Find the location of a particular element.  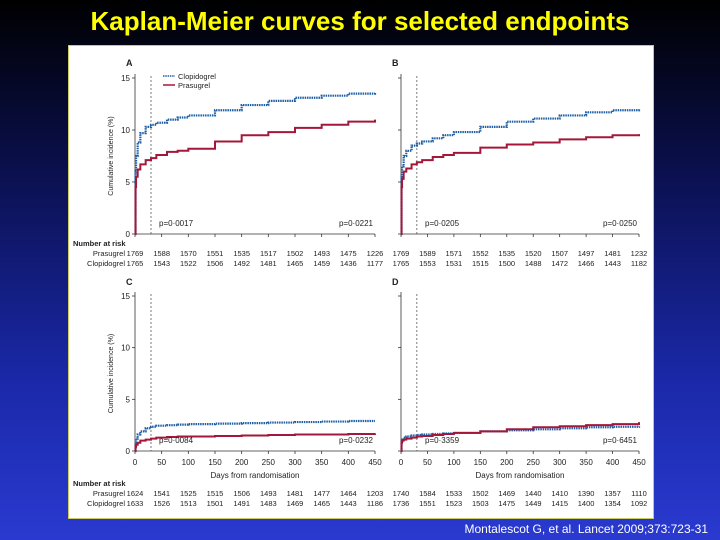

at-risk-value: 1503 is located at coordinates (480, 503).